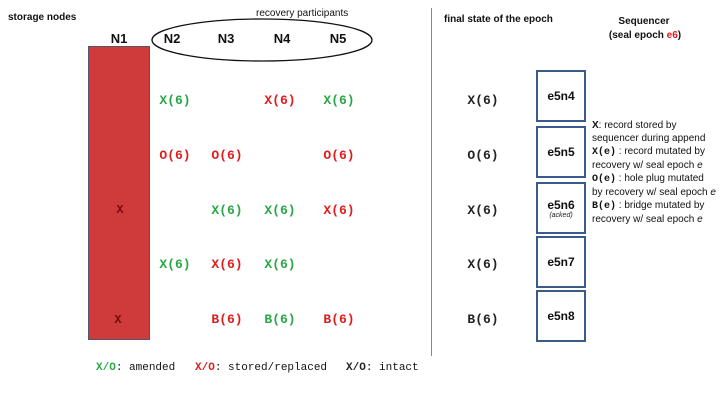 Image resolution: width=720 pixels, height=405 pixels. Describe the element at coordinates (392, 368) in the screenshot. I see `legend-intact-text: : intact` at that location.